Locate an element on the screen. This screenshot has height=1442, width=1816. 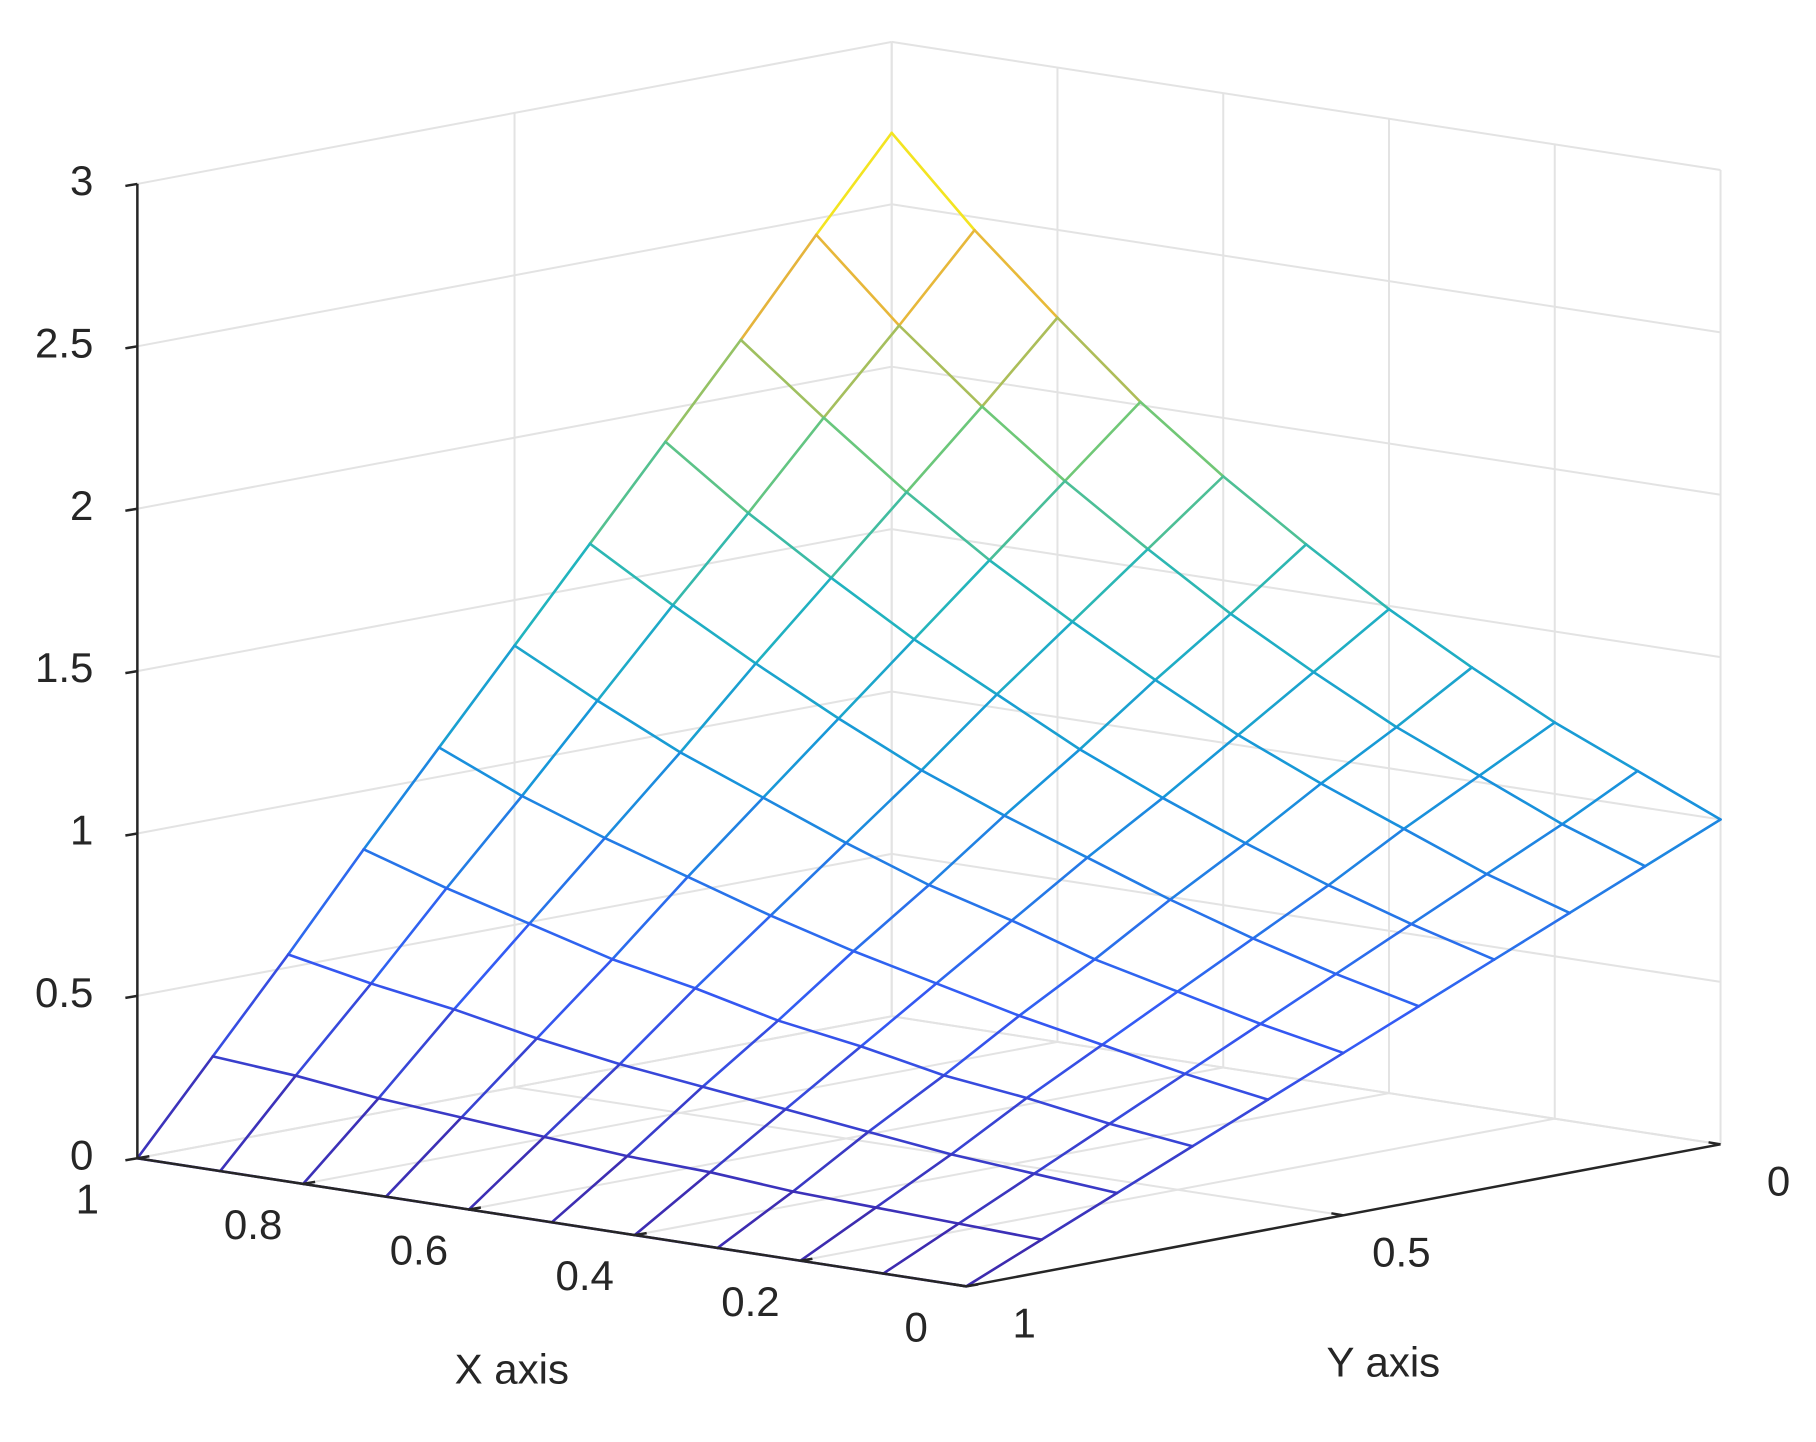
y-tick-label: 1 is located at coordinates (1024, 1322).